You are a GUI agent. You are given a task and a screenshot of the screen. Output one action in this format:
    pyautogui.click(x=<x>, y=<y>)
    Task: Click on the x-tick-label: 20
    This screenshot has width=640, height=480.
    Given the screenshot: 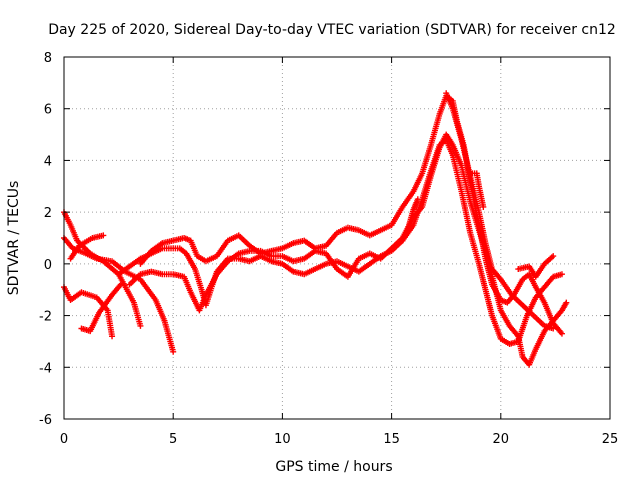 What is the action you would take?
    pyautogui.click(x=501, y=439)
    